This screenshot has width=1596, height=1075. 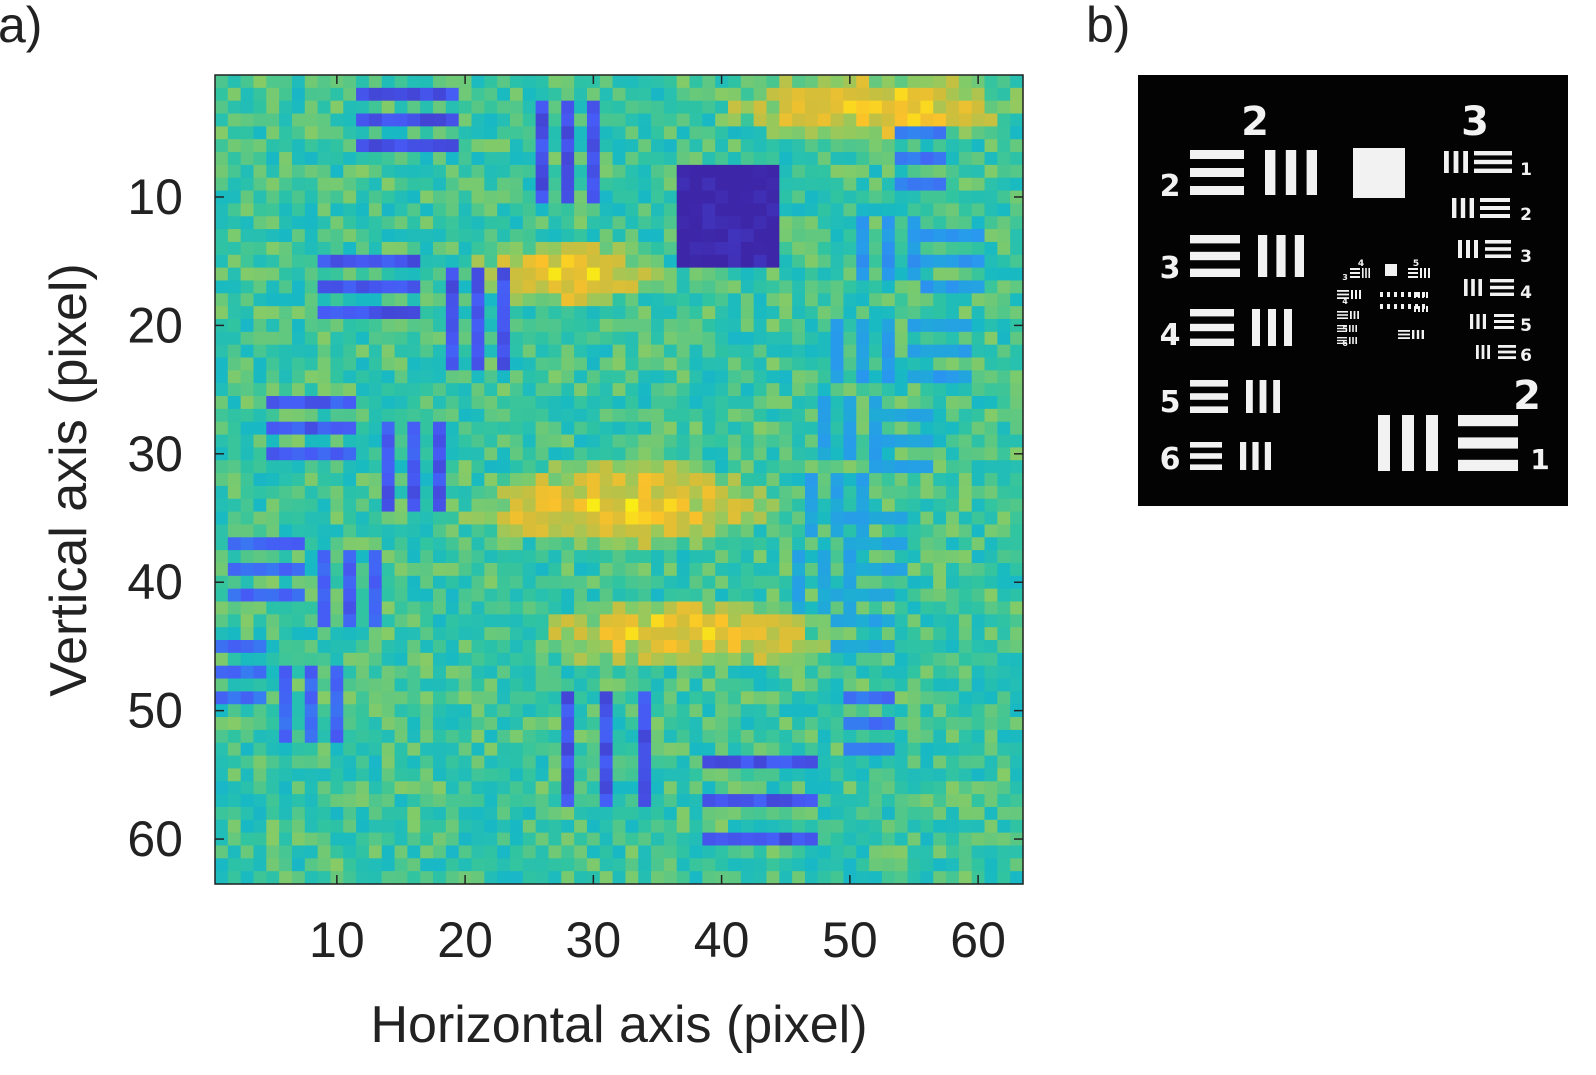 What do you see at coordinates (1360, 294) in the screenshot?
I see `center-element-1-v-bar` at bounding box center [1360, 294].